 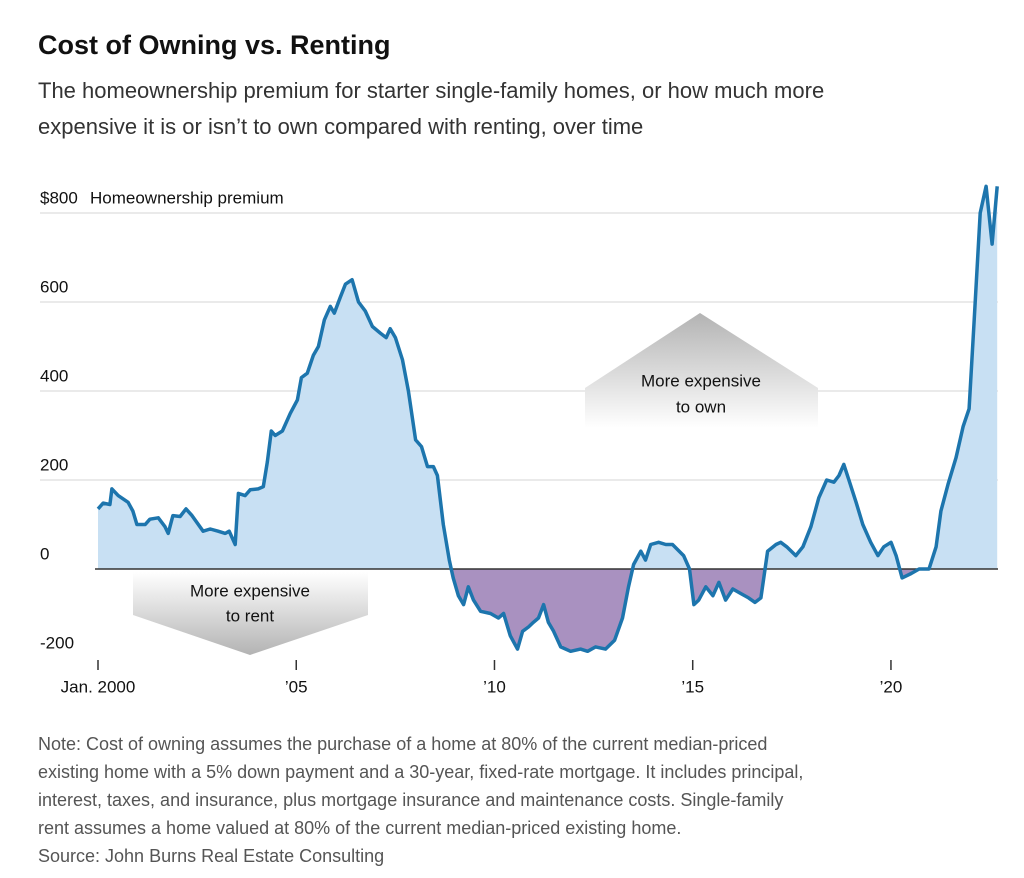 What do you see at coordinates (59, 197) in the screenshot?
I see `y-tick-label: $800` at bounding box center [59, 197].